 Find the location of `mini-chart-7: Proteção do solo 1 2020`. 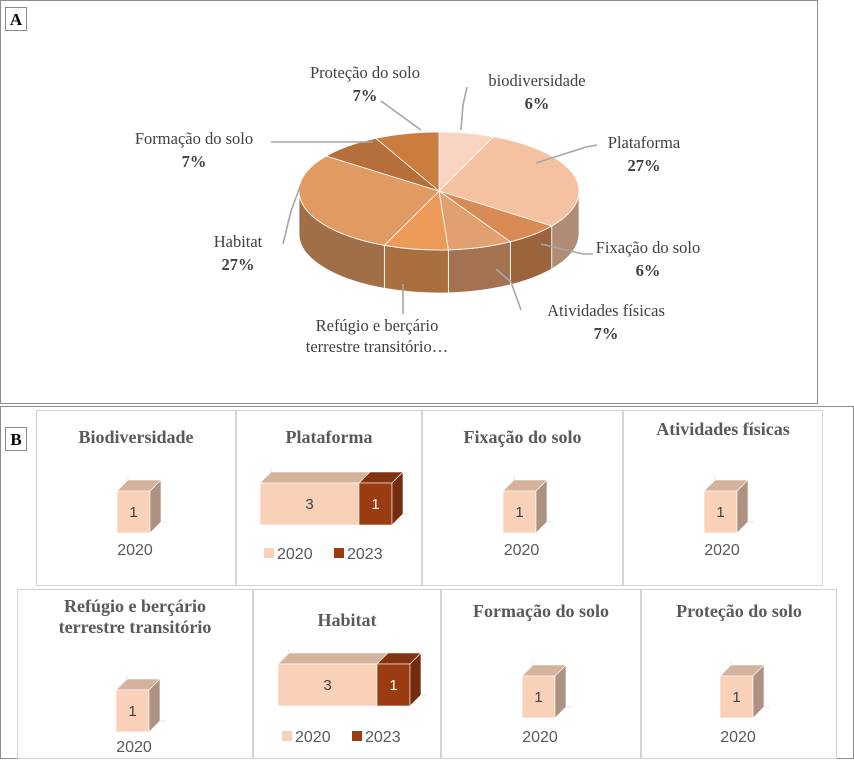

mini-chart-7: Proteção do solo 1 2020 is located at coordinates (739, 674).